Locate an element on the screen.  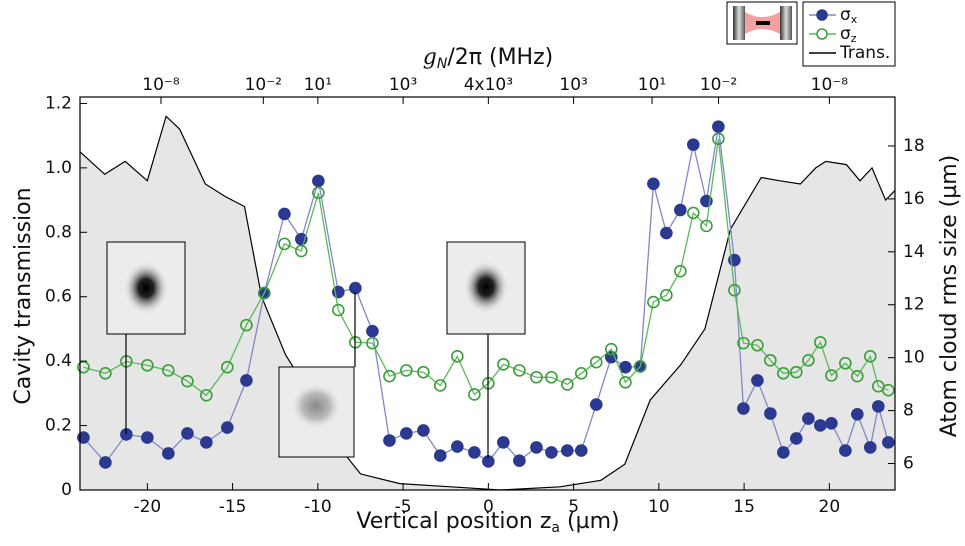
x-tick-label: 0 is located at coordinates (488, 507).